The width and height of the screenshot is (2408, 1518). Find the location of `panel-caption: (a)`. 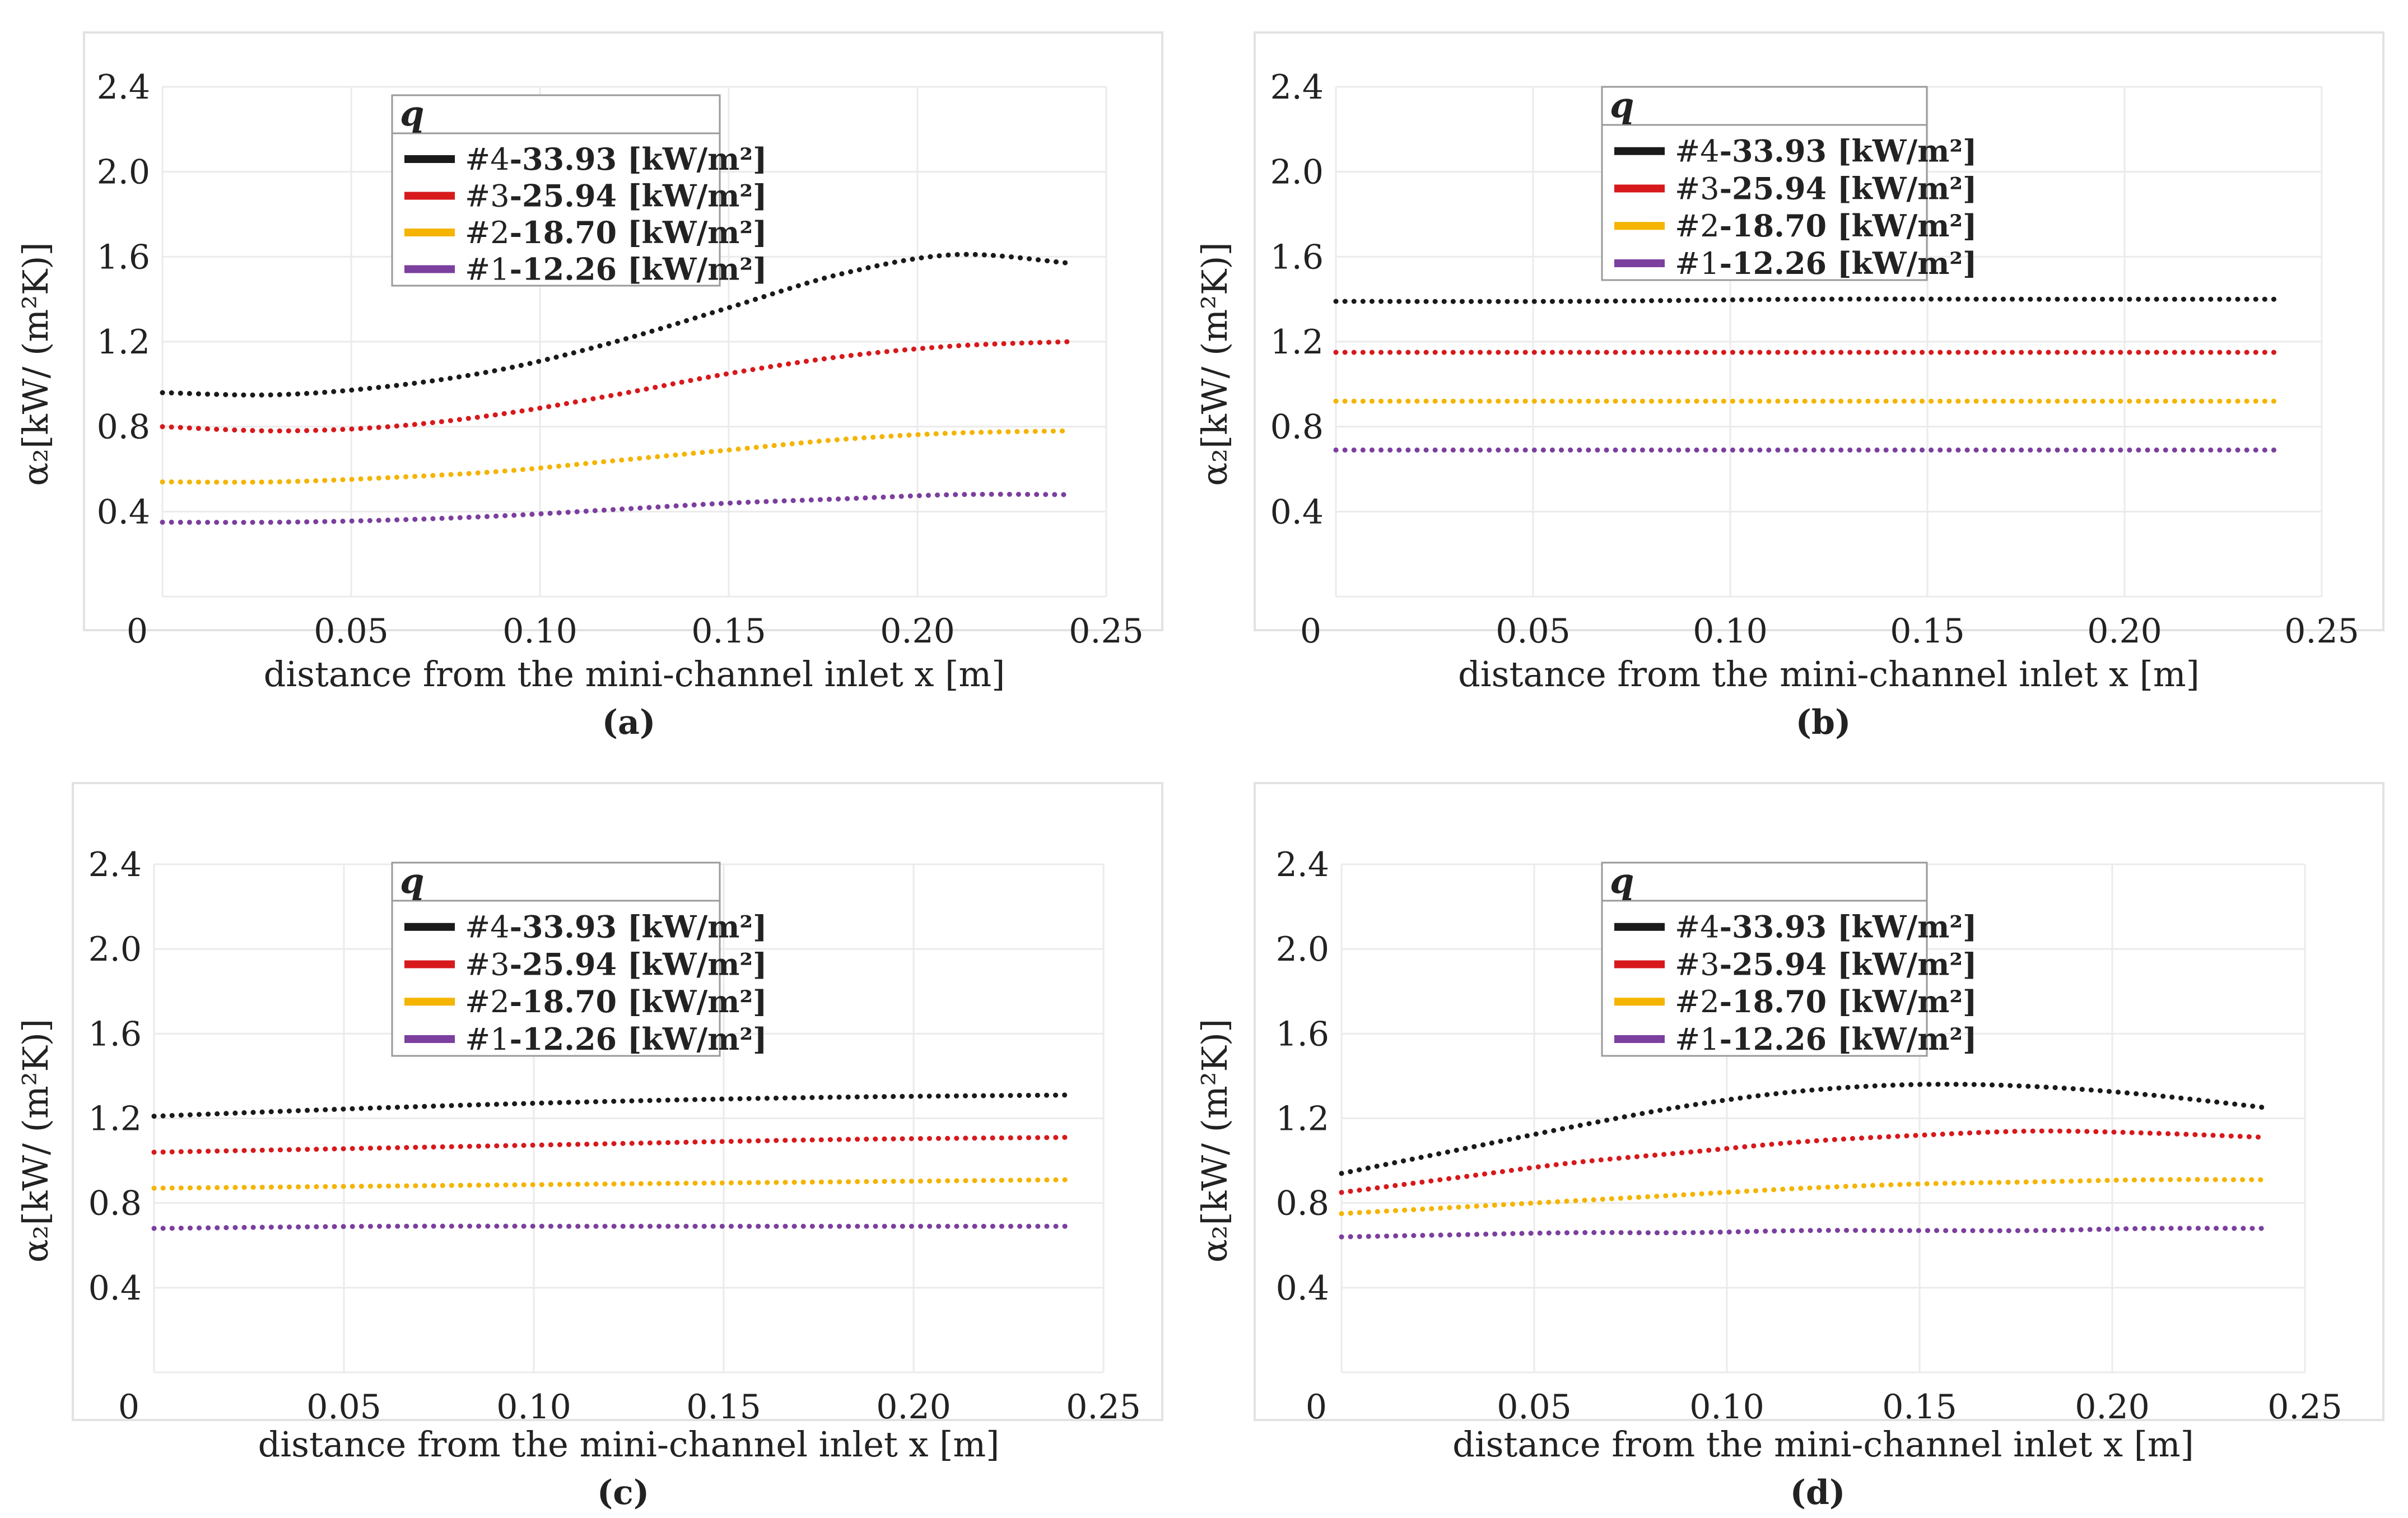

panel-caption: (a) is located at coordinates (629, 722).